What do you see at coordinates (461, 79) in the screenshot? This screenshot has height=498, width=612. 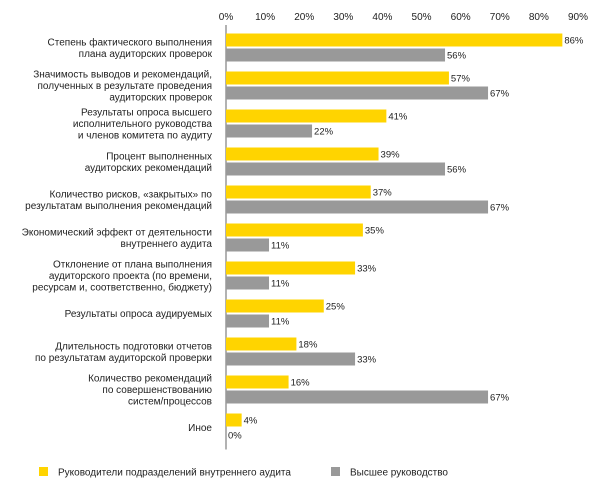 I see `data-label: 57%` at bounding box center [461, 79].